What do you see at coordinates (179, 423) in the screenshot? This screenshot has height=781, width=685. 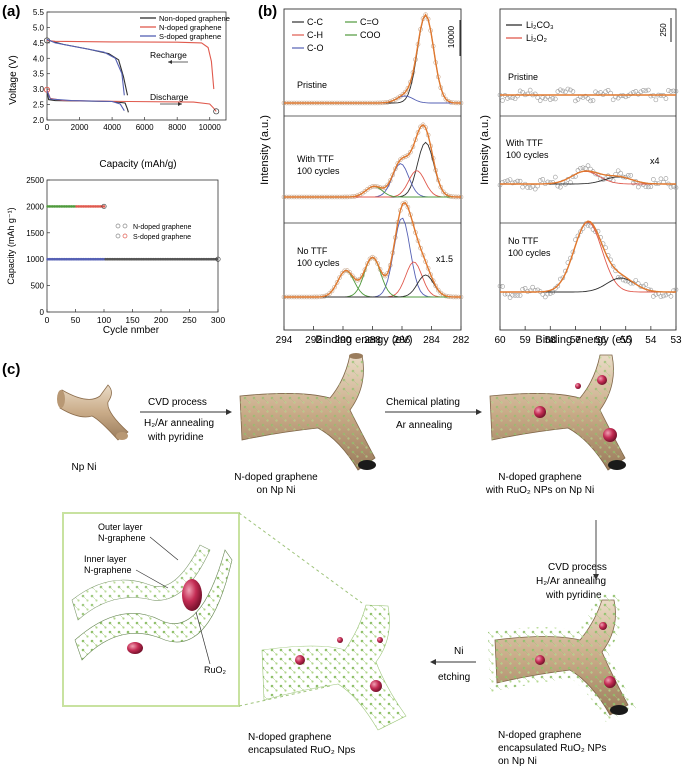 I see `step1-line2: H₂/Ar annealing` at bounding box center [179, 423].